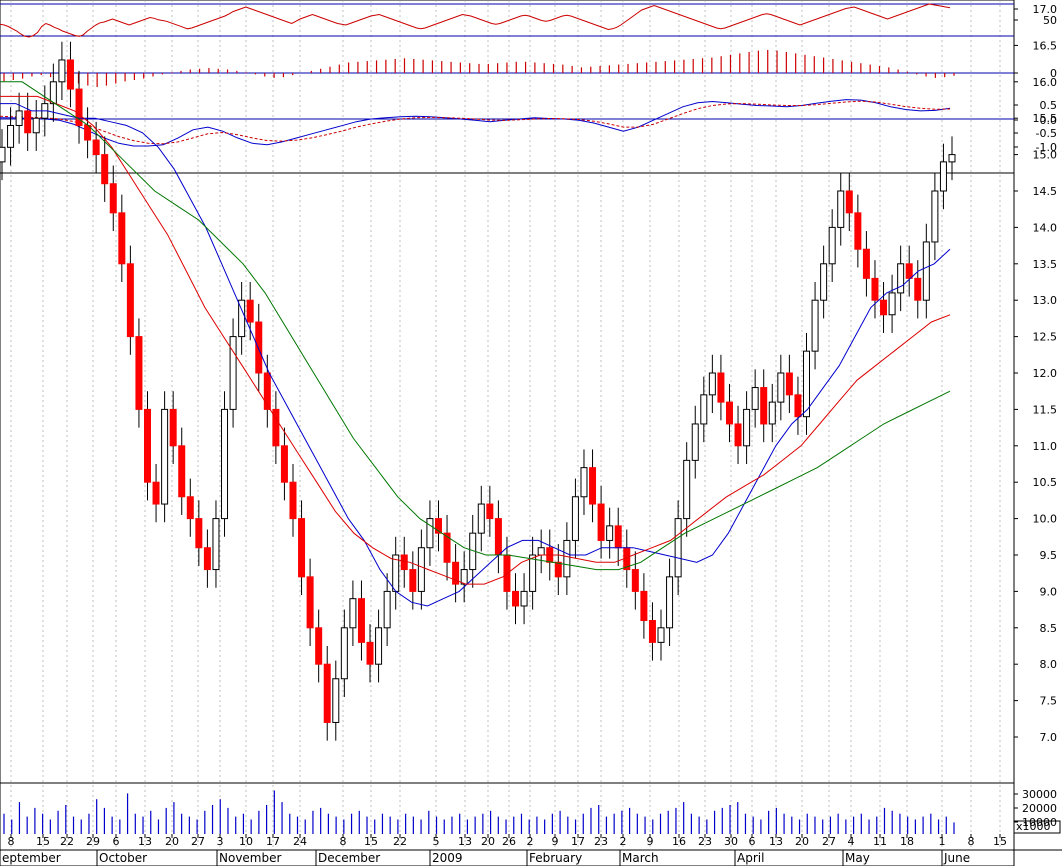 The image size is (1062, 866). Describe the element at coordinates (650, 841) in the screenshot. I see `day-tick-label: 9` at that location.